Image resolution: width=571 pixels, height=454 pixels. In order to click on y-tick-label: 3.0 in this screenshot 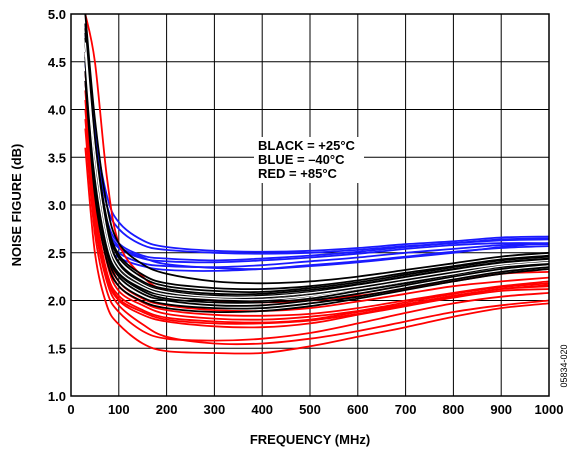, I will do `click(57, 205)`.